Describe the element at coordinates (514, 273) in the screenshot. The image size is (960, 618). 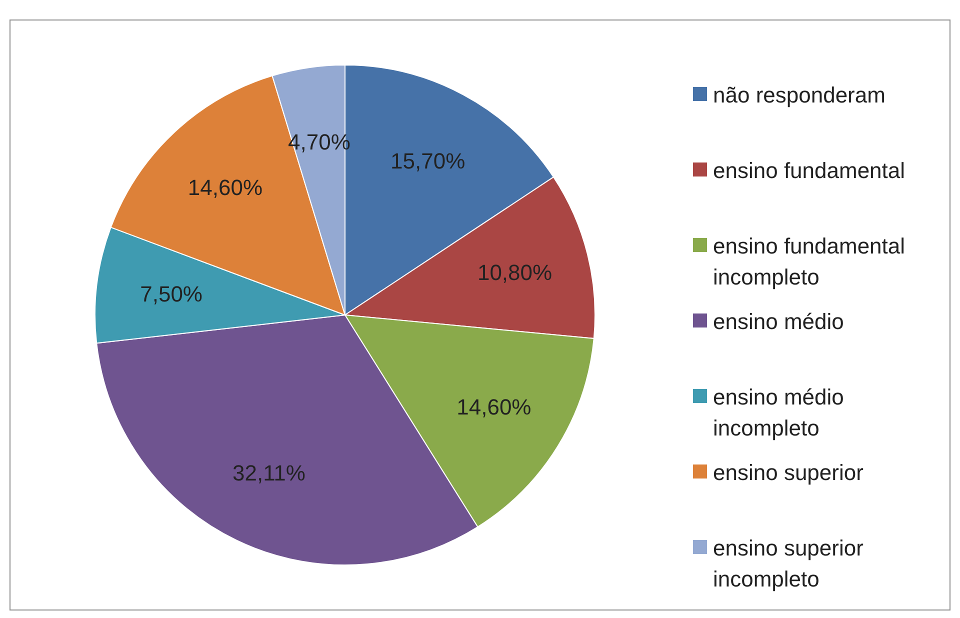
I see `data-label: 10,80%` at that location.